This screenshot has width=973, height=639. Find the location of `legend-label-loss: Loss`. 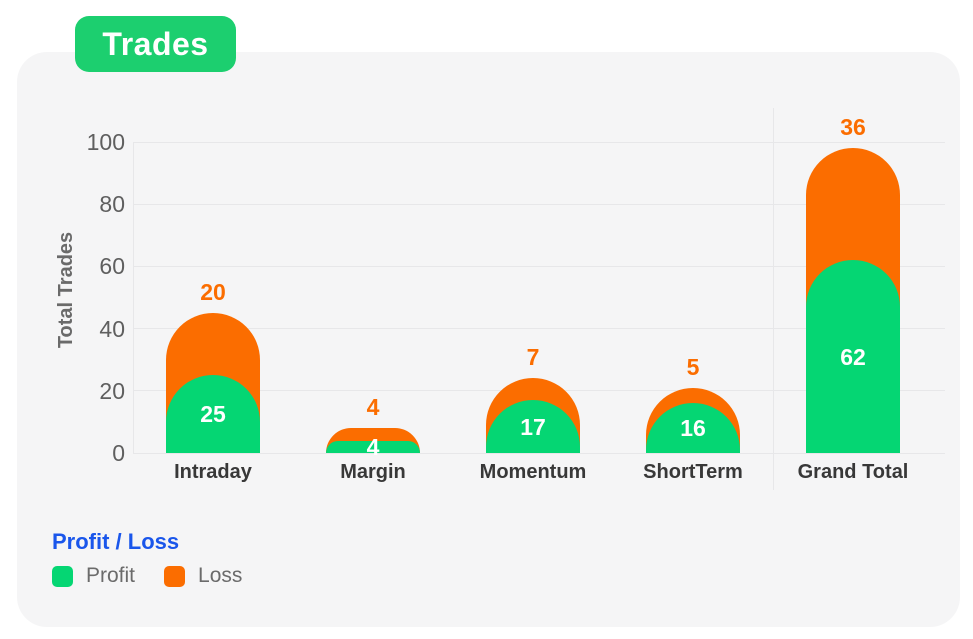

legend-label-loss: Loss is located at coordinates (220, 575).